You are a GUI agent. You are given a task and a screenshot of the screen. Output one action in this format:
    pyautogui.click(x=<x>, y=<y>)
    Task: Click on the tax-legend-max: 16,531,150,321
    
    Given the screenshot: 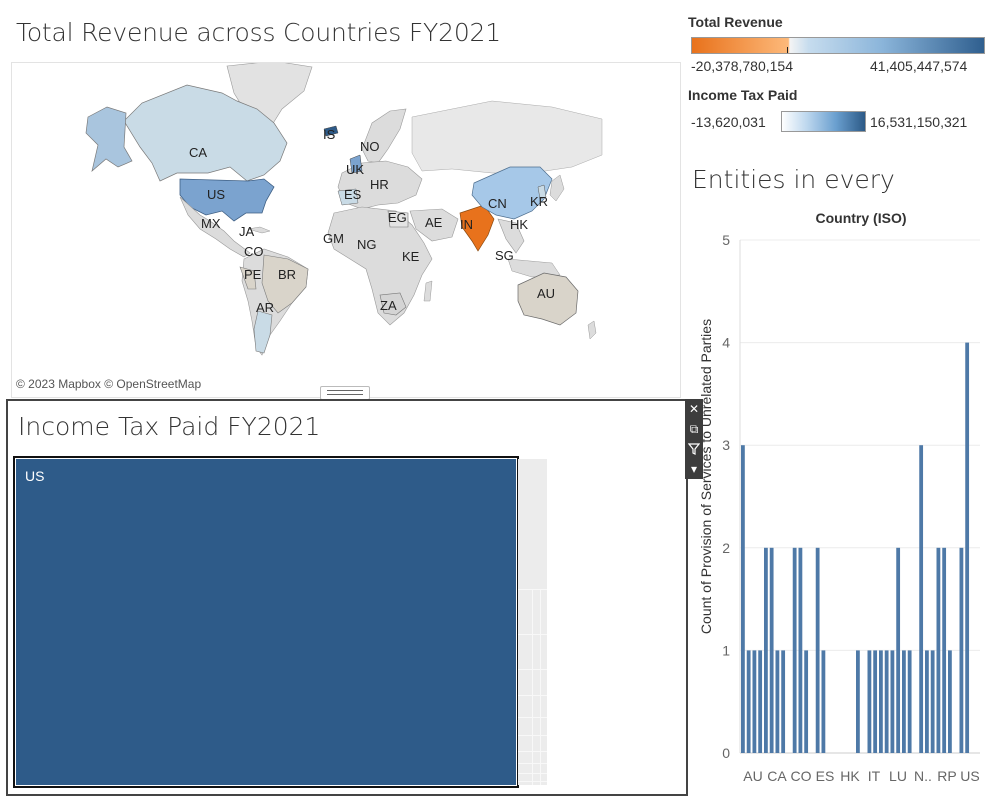 What is the action you would take?
    pyautogui.click(x=919, y=122)
    